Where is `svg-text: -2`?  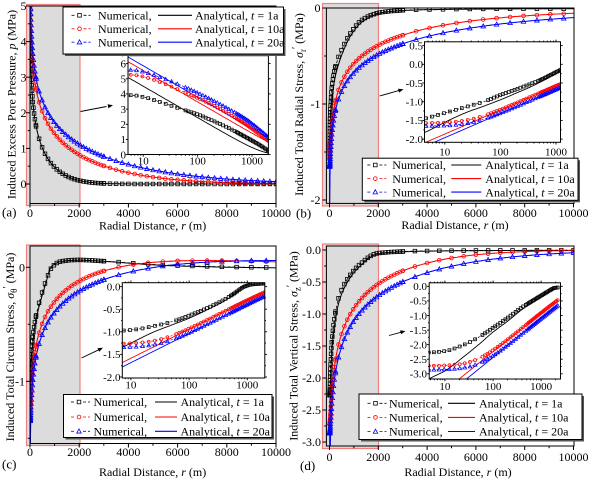 svg-text: -2 is located at coordinates (316, 200).